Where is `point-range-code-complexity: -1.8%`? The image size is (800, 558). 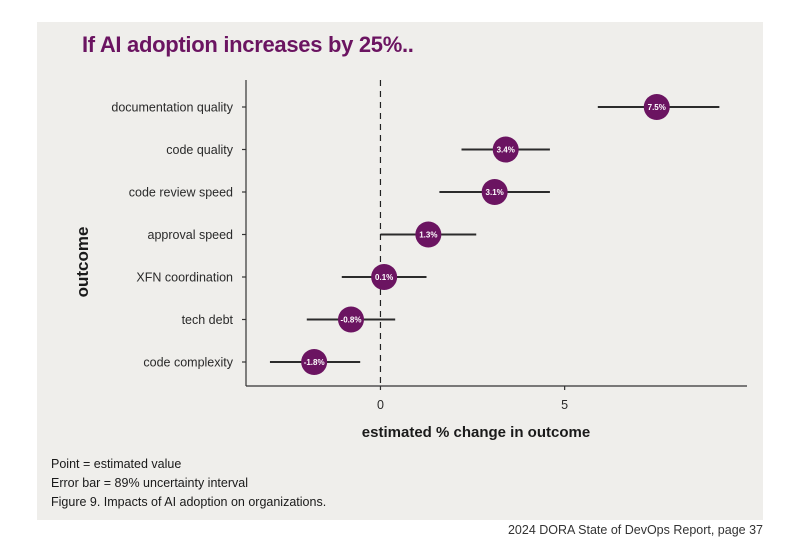 point-range-code-complexity: -1.8% is located at coordinates (315, 362).